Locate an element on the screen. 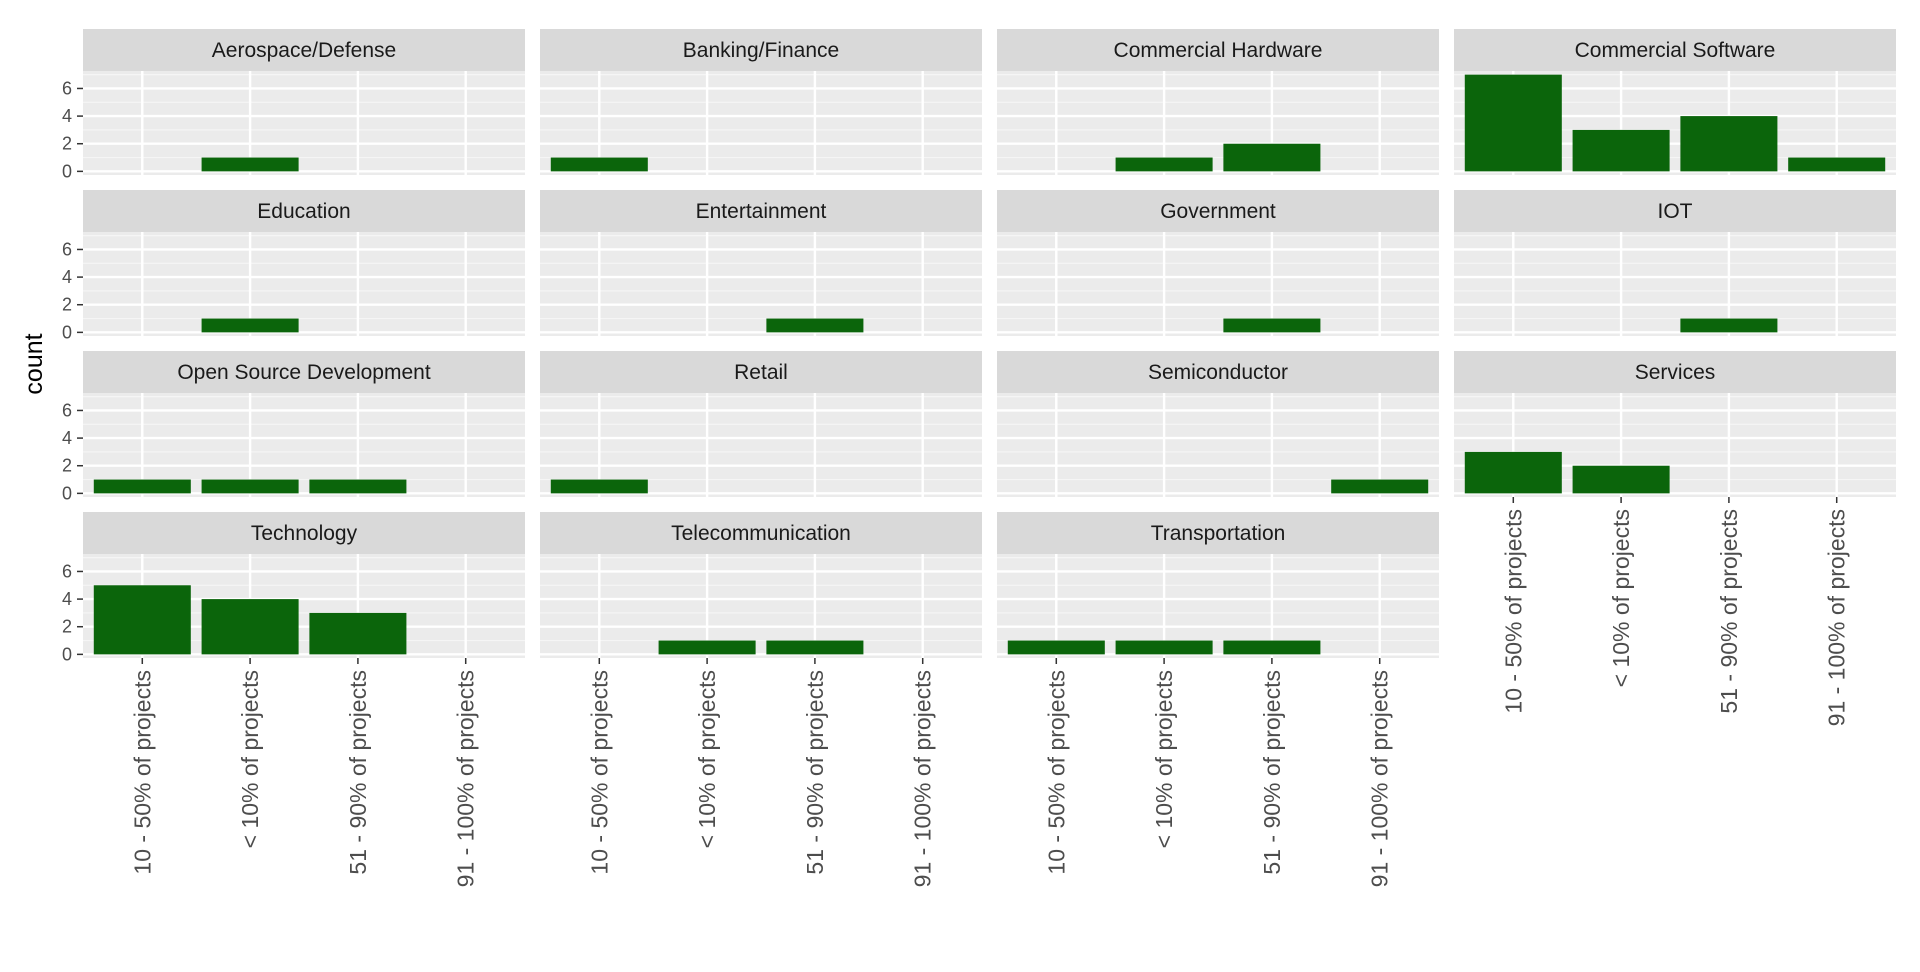  facet-title: Commercial Hardware is located at coordinates (1218, 50).